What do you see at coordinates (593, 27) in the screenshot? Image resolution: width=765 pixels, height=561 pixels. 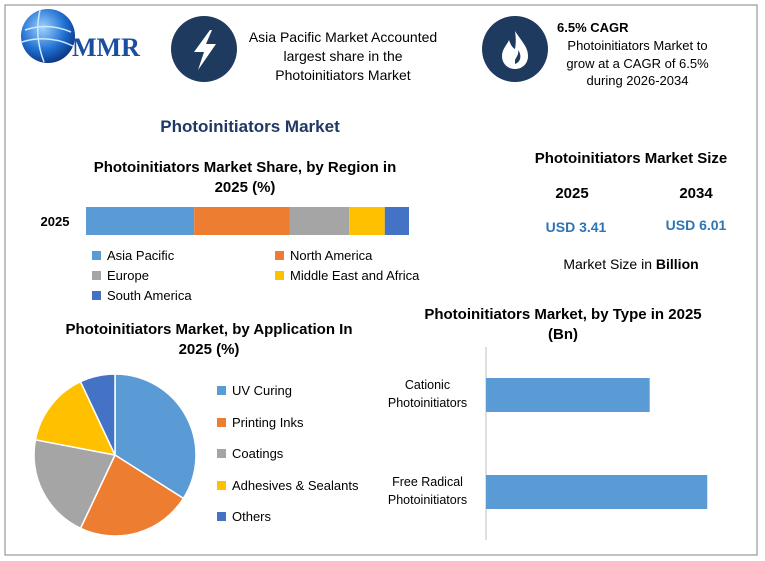 I see `callout-title: 6.5% CAGR` at bounding box center [593, 27].